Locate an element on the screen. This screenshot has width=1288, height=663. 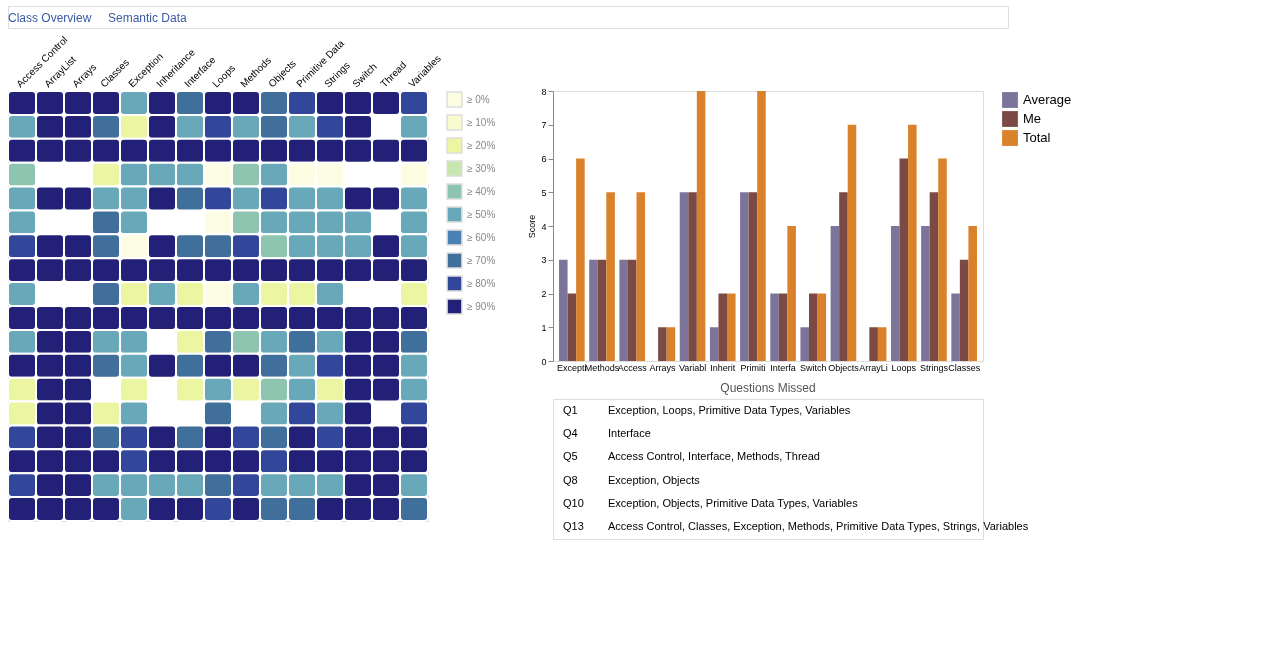
category-label: Q13 is located at coordinates (573, 526).